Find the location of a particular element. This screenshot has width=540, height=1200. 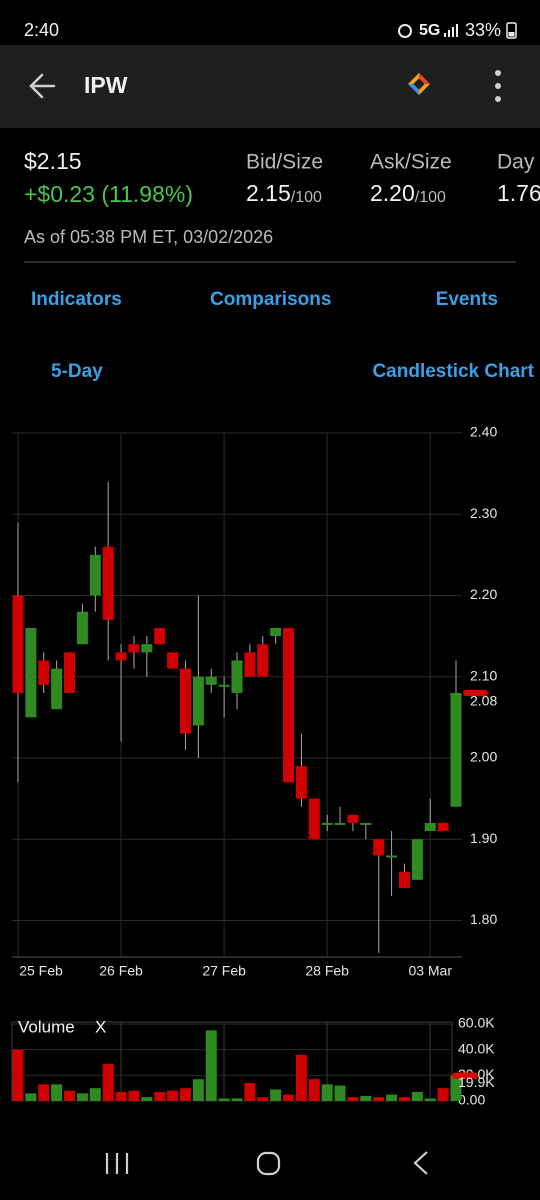

y-tick-label: 60.0K is located at coordinates (476, 1023).